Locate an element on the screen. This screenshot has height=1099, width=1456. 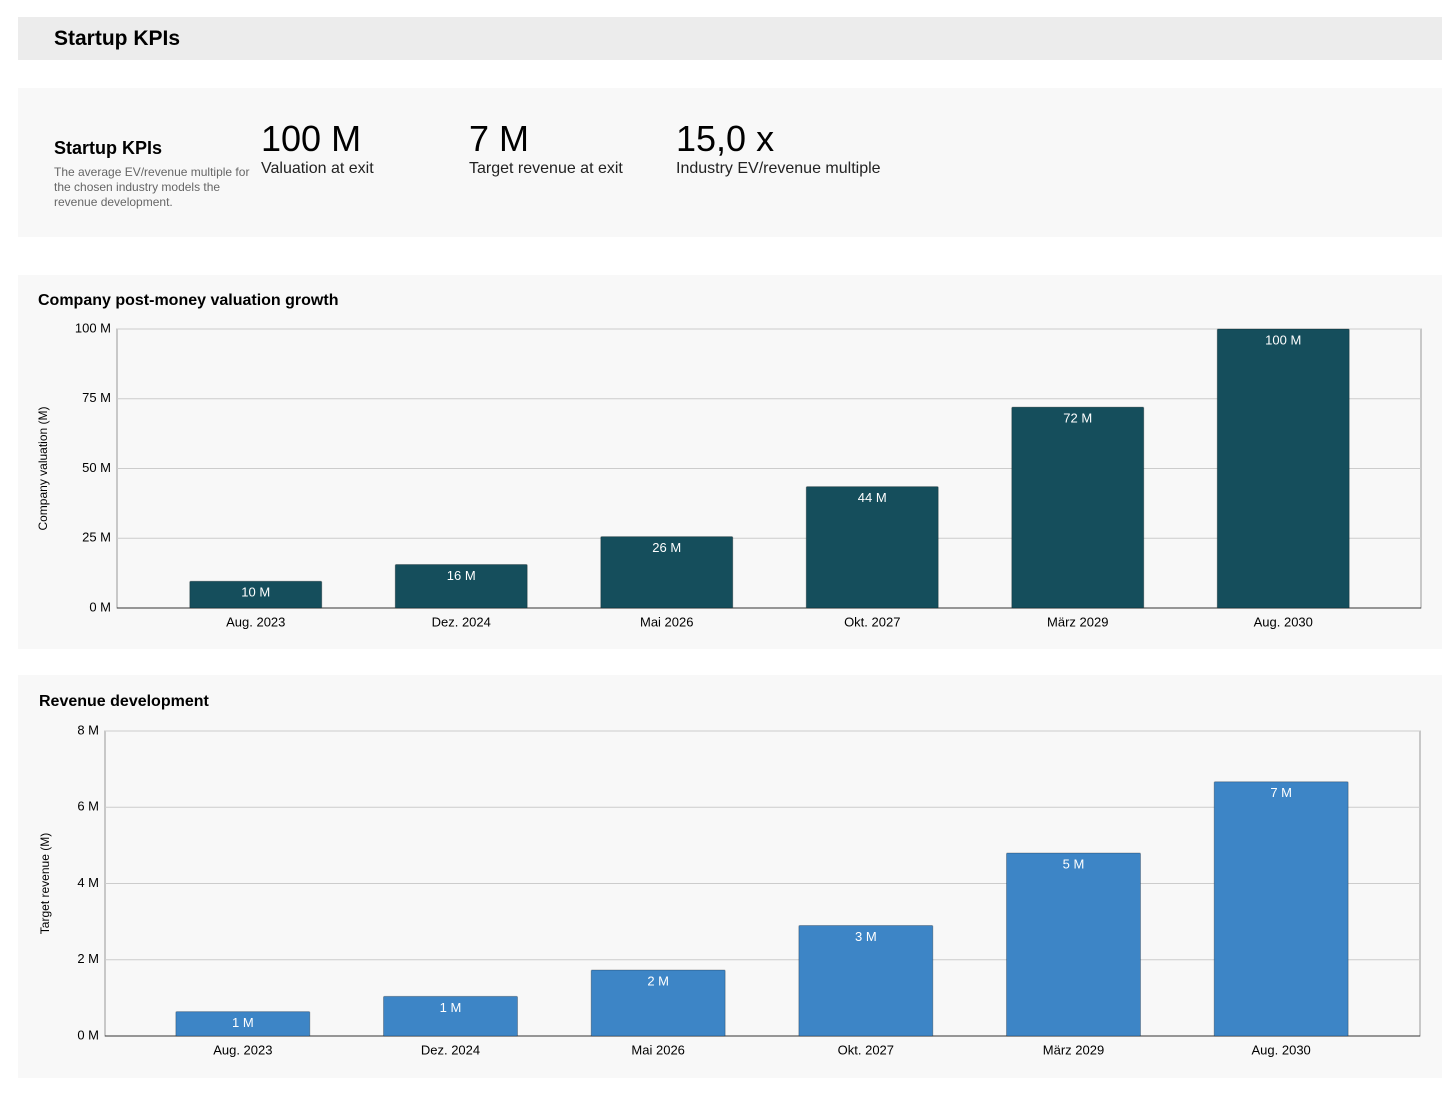
data-label: 5 M is located at coordinates (1074, 863).